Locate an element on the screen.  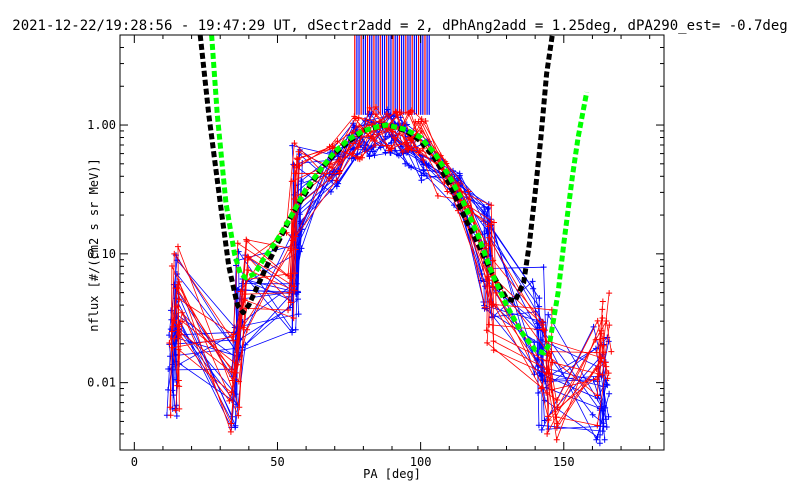
x-tick-label: 50 is located at coordinates (277, 462).